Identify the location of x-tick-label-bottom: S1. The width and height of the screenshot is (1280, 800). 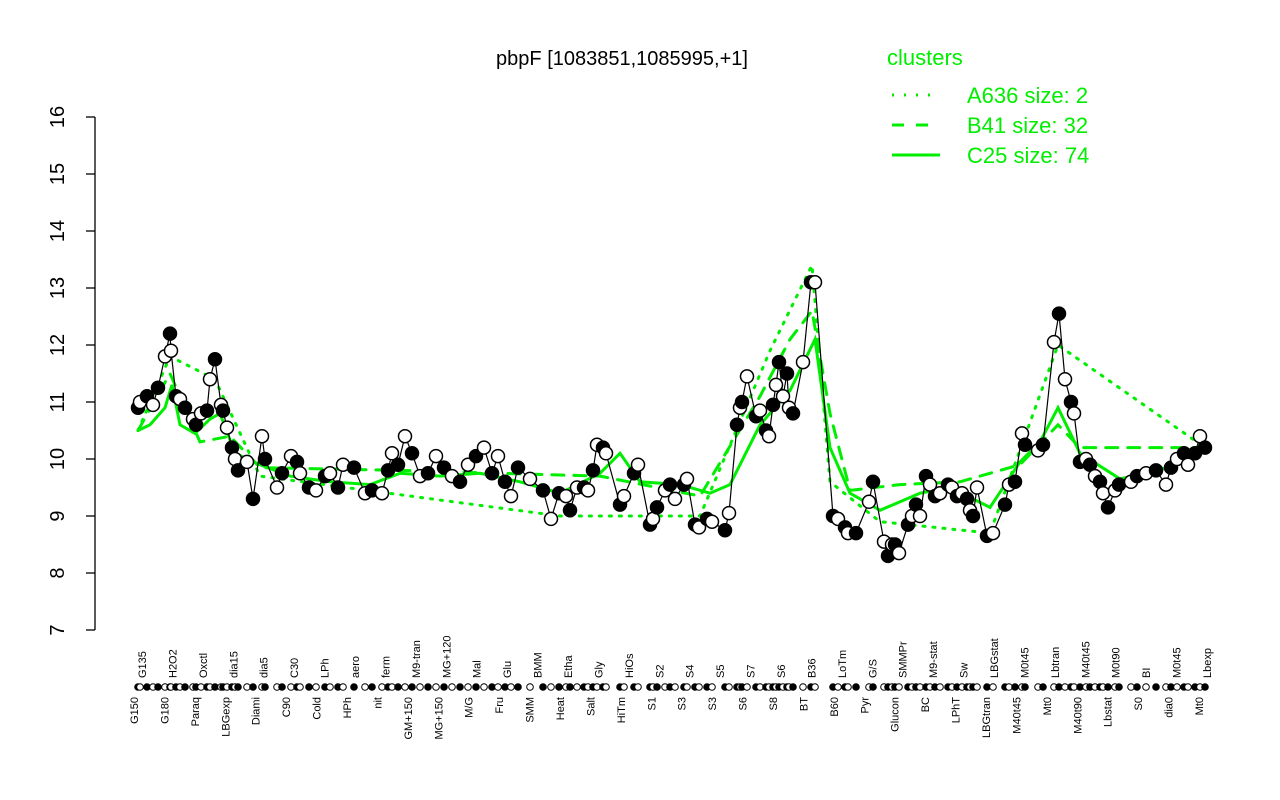
(652, 703).